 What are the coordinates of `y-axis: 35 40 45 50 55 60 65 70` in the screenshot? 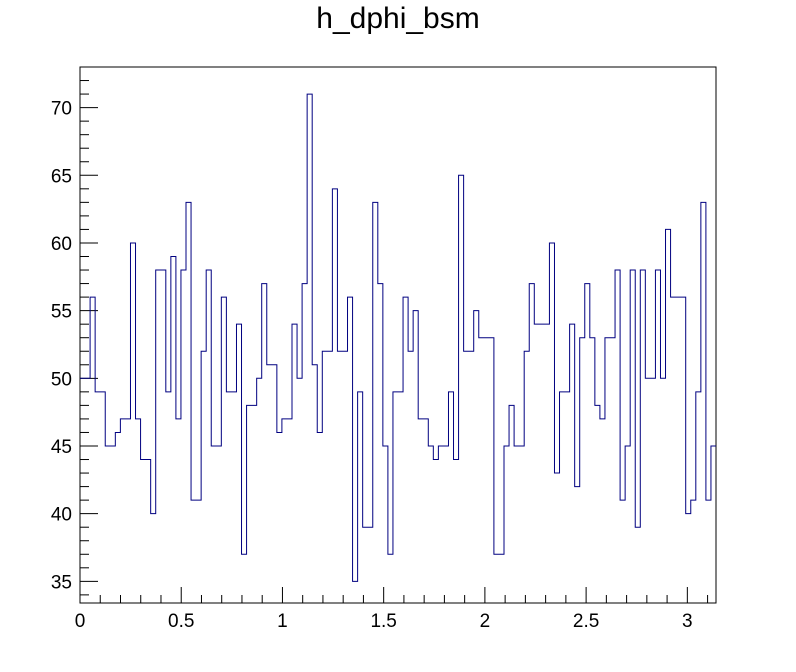 It's located at (74, 331).